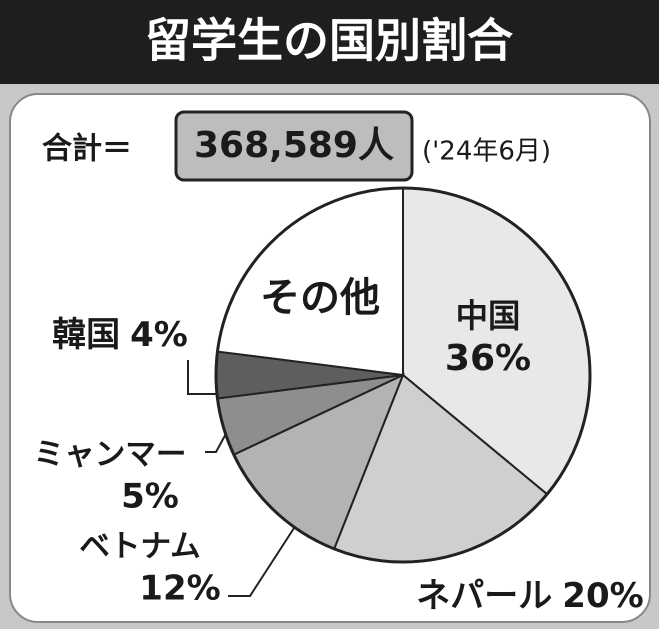 Image resolution: width=659 pixels, height=629 pixels. Describe the element at coordinates (139, 547) in the screenshot. I see `category-label: ベトナム` at that location.